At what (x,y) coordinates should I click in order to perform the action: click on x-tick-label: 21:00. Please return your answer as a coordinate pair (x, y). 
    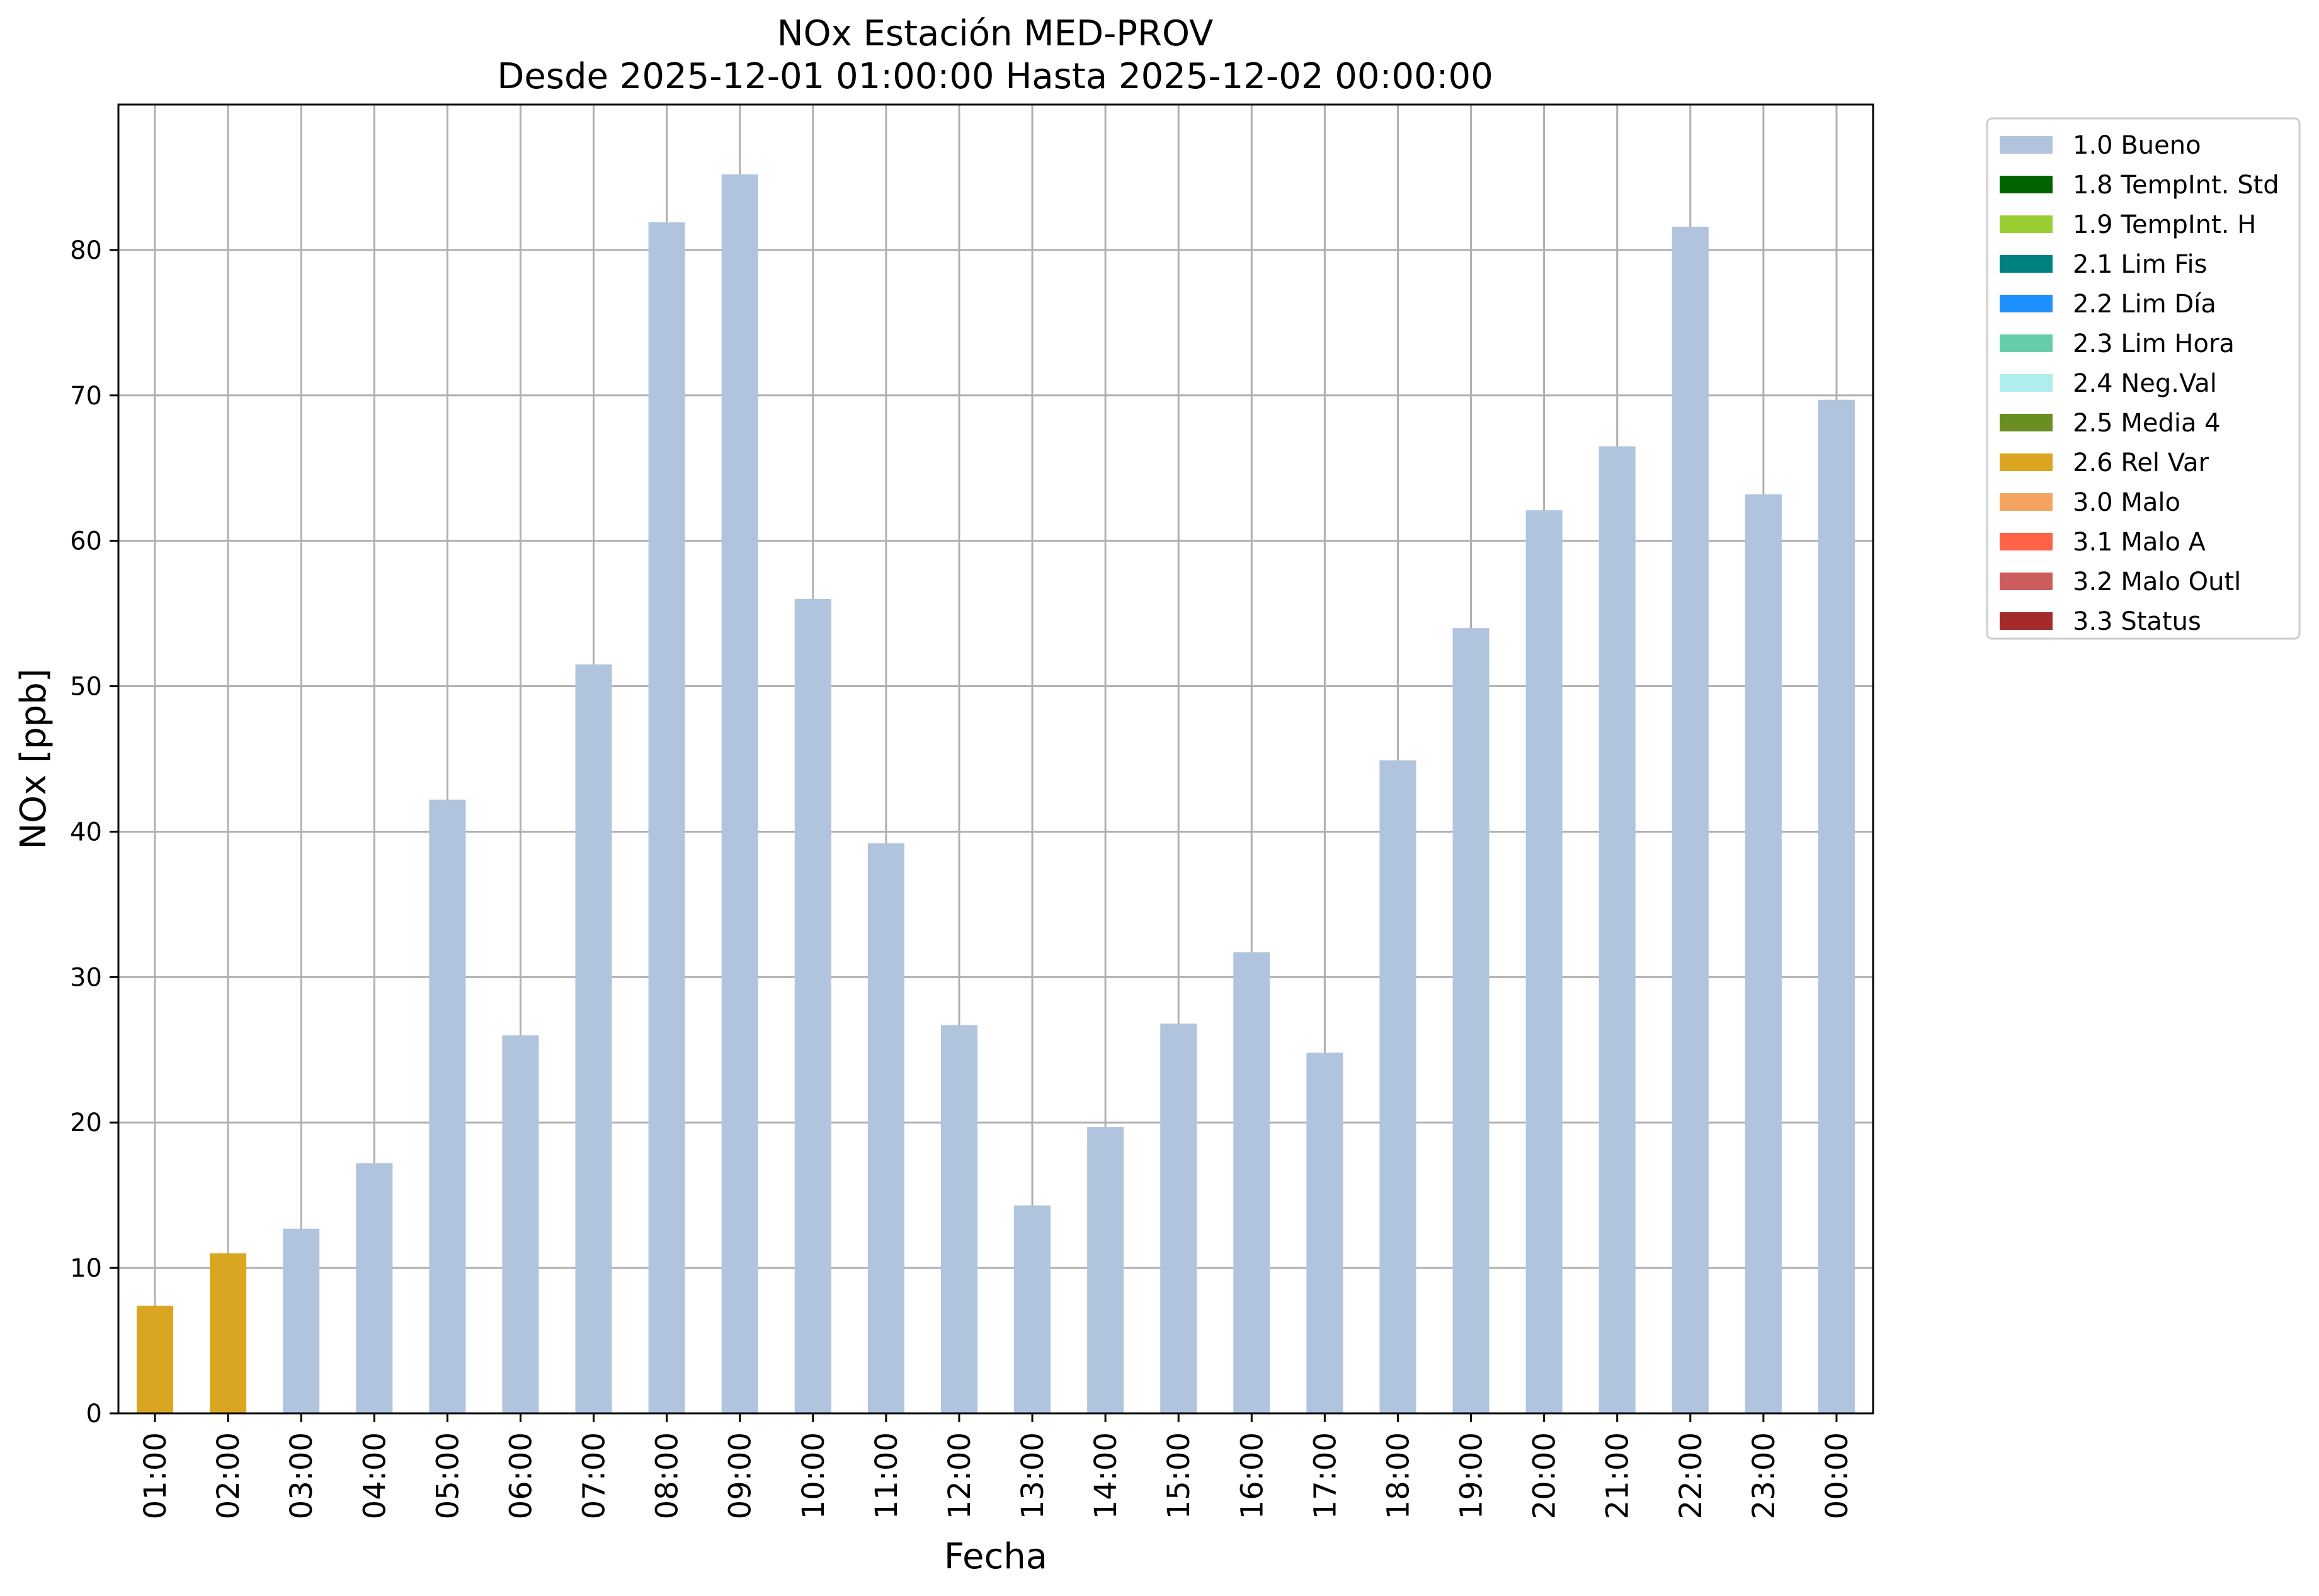
    Looking at the image, I should click on (1618, 1475).